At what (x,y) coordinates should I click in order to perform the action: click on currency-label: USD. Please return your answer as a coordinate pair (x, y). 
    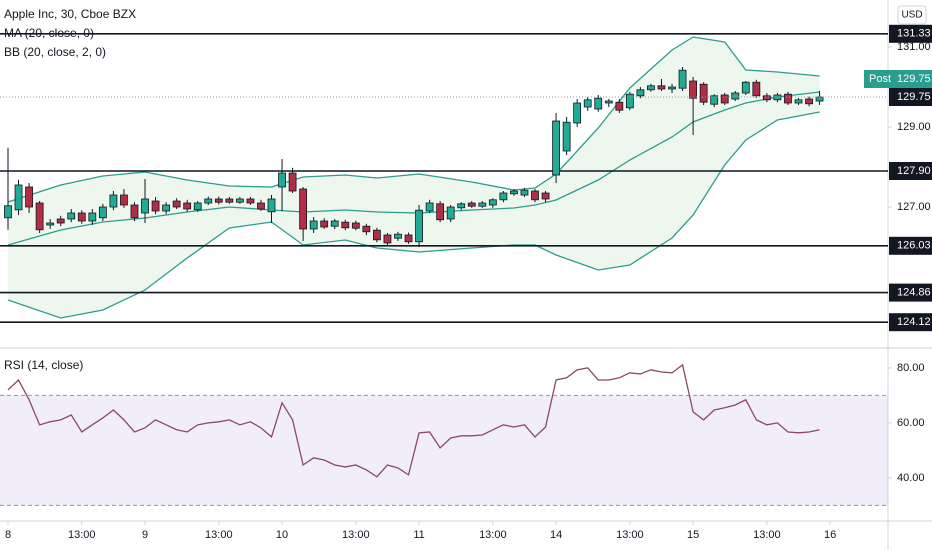
    Looking at the image, I should click on (911, 15).